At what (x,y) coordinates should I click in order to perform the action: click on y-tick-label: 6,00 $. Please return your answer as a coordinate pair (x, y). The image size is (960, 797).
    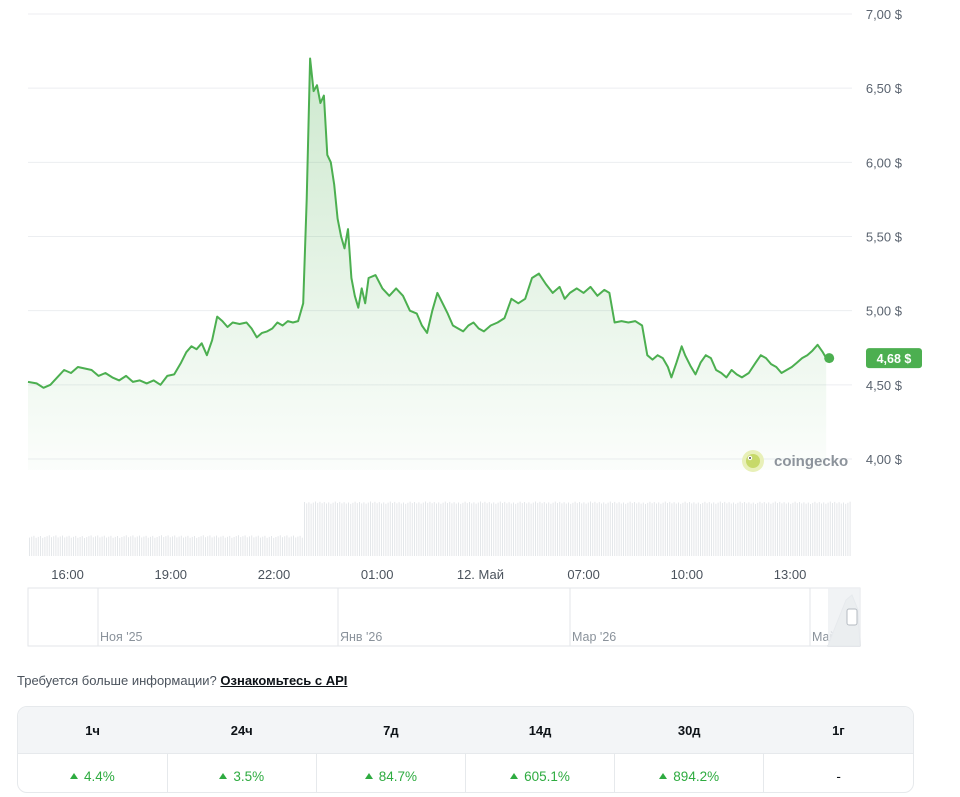
    Looking at the image, I should click on (884, 162).